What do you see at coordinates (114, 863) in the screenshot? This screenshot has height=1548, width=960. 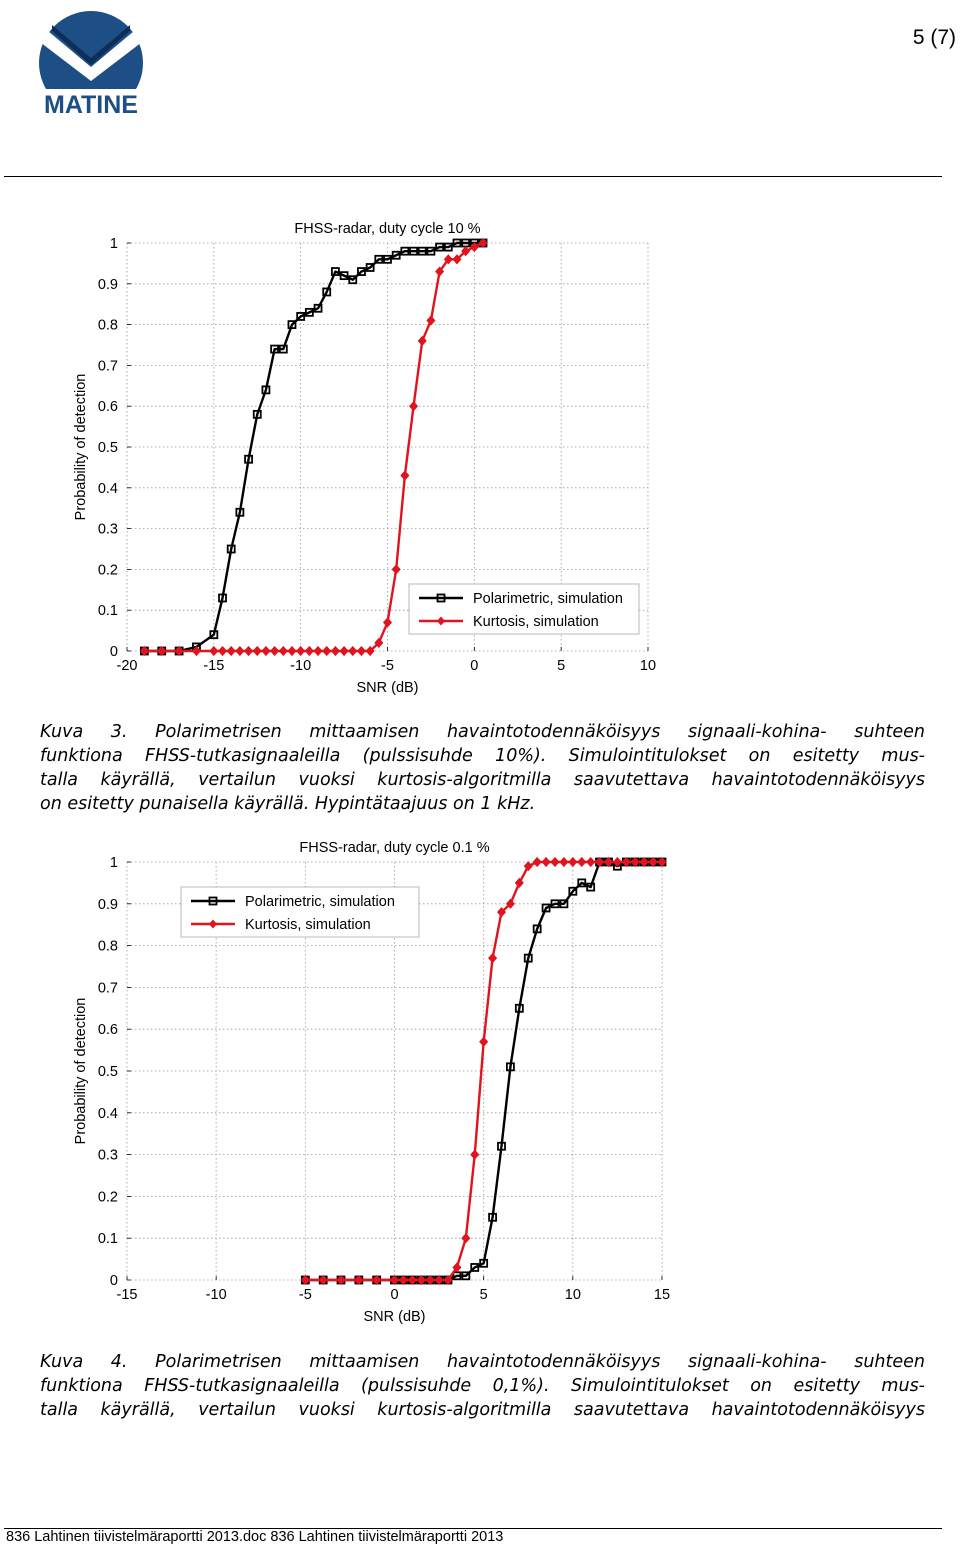 I see `y-tick-label: 1` at bounding box center [114, 863].